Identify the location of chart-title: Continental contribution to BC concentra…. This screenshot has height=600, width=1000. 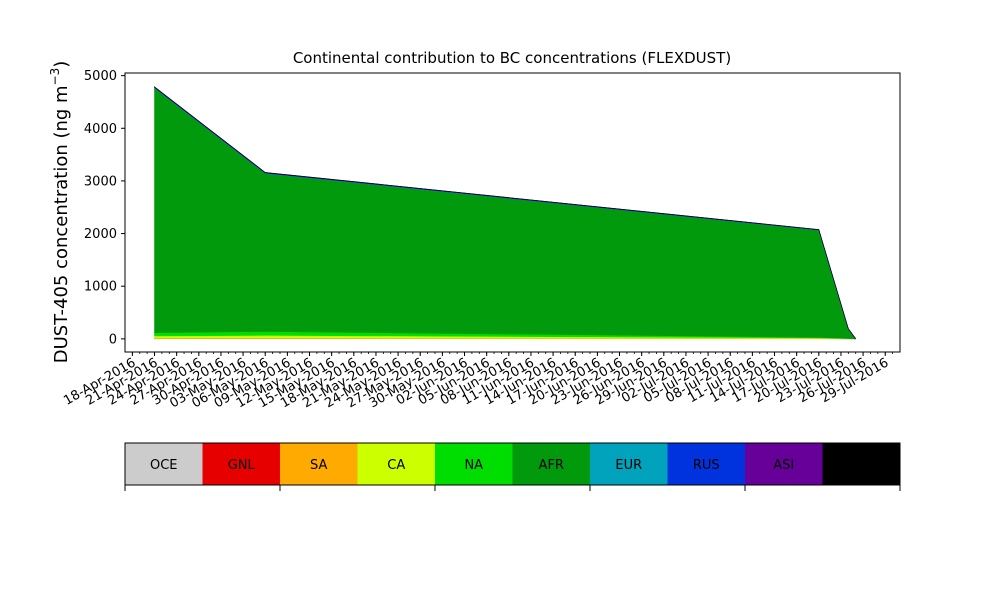
(512, 58).